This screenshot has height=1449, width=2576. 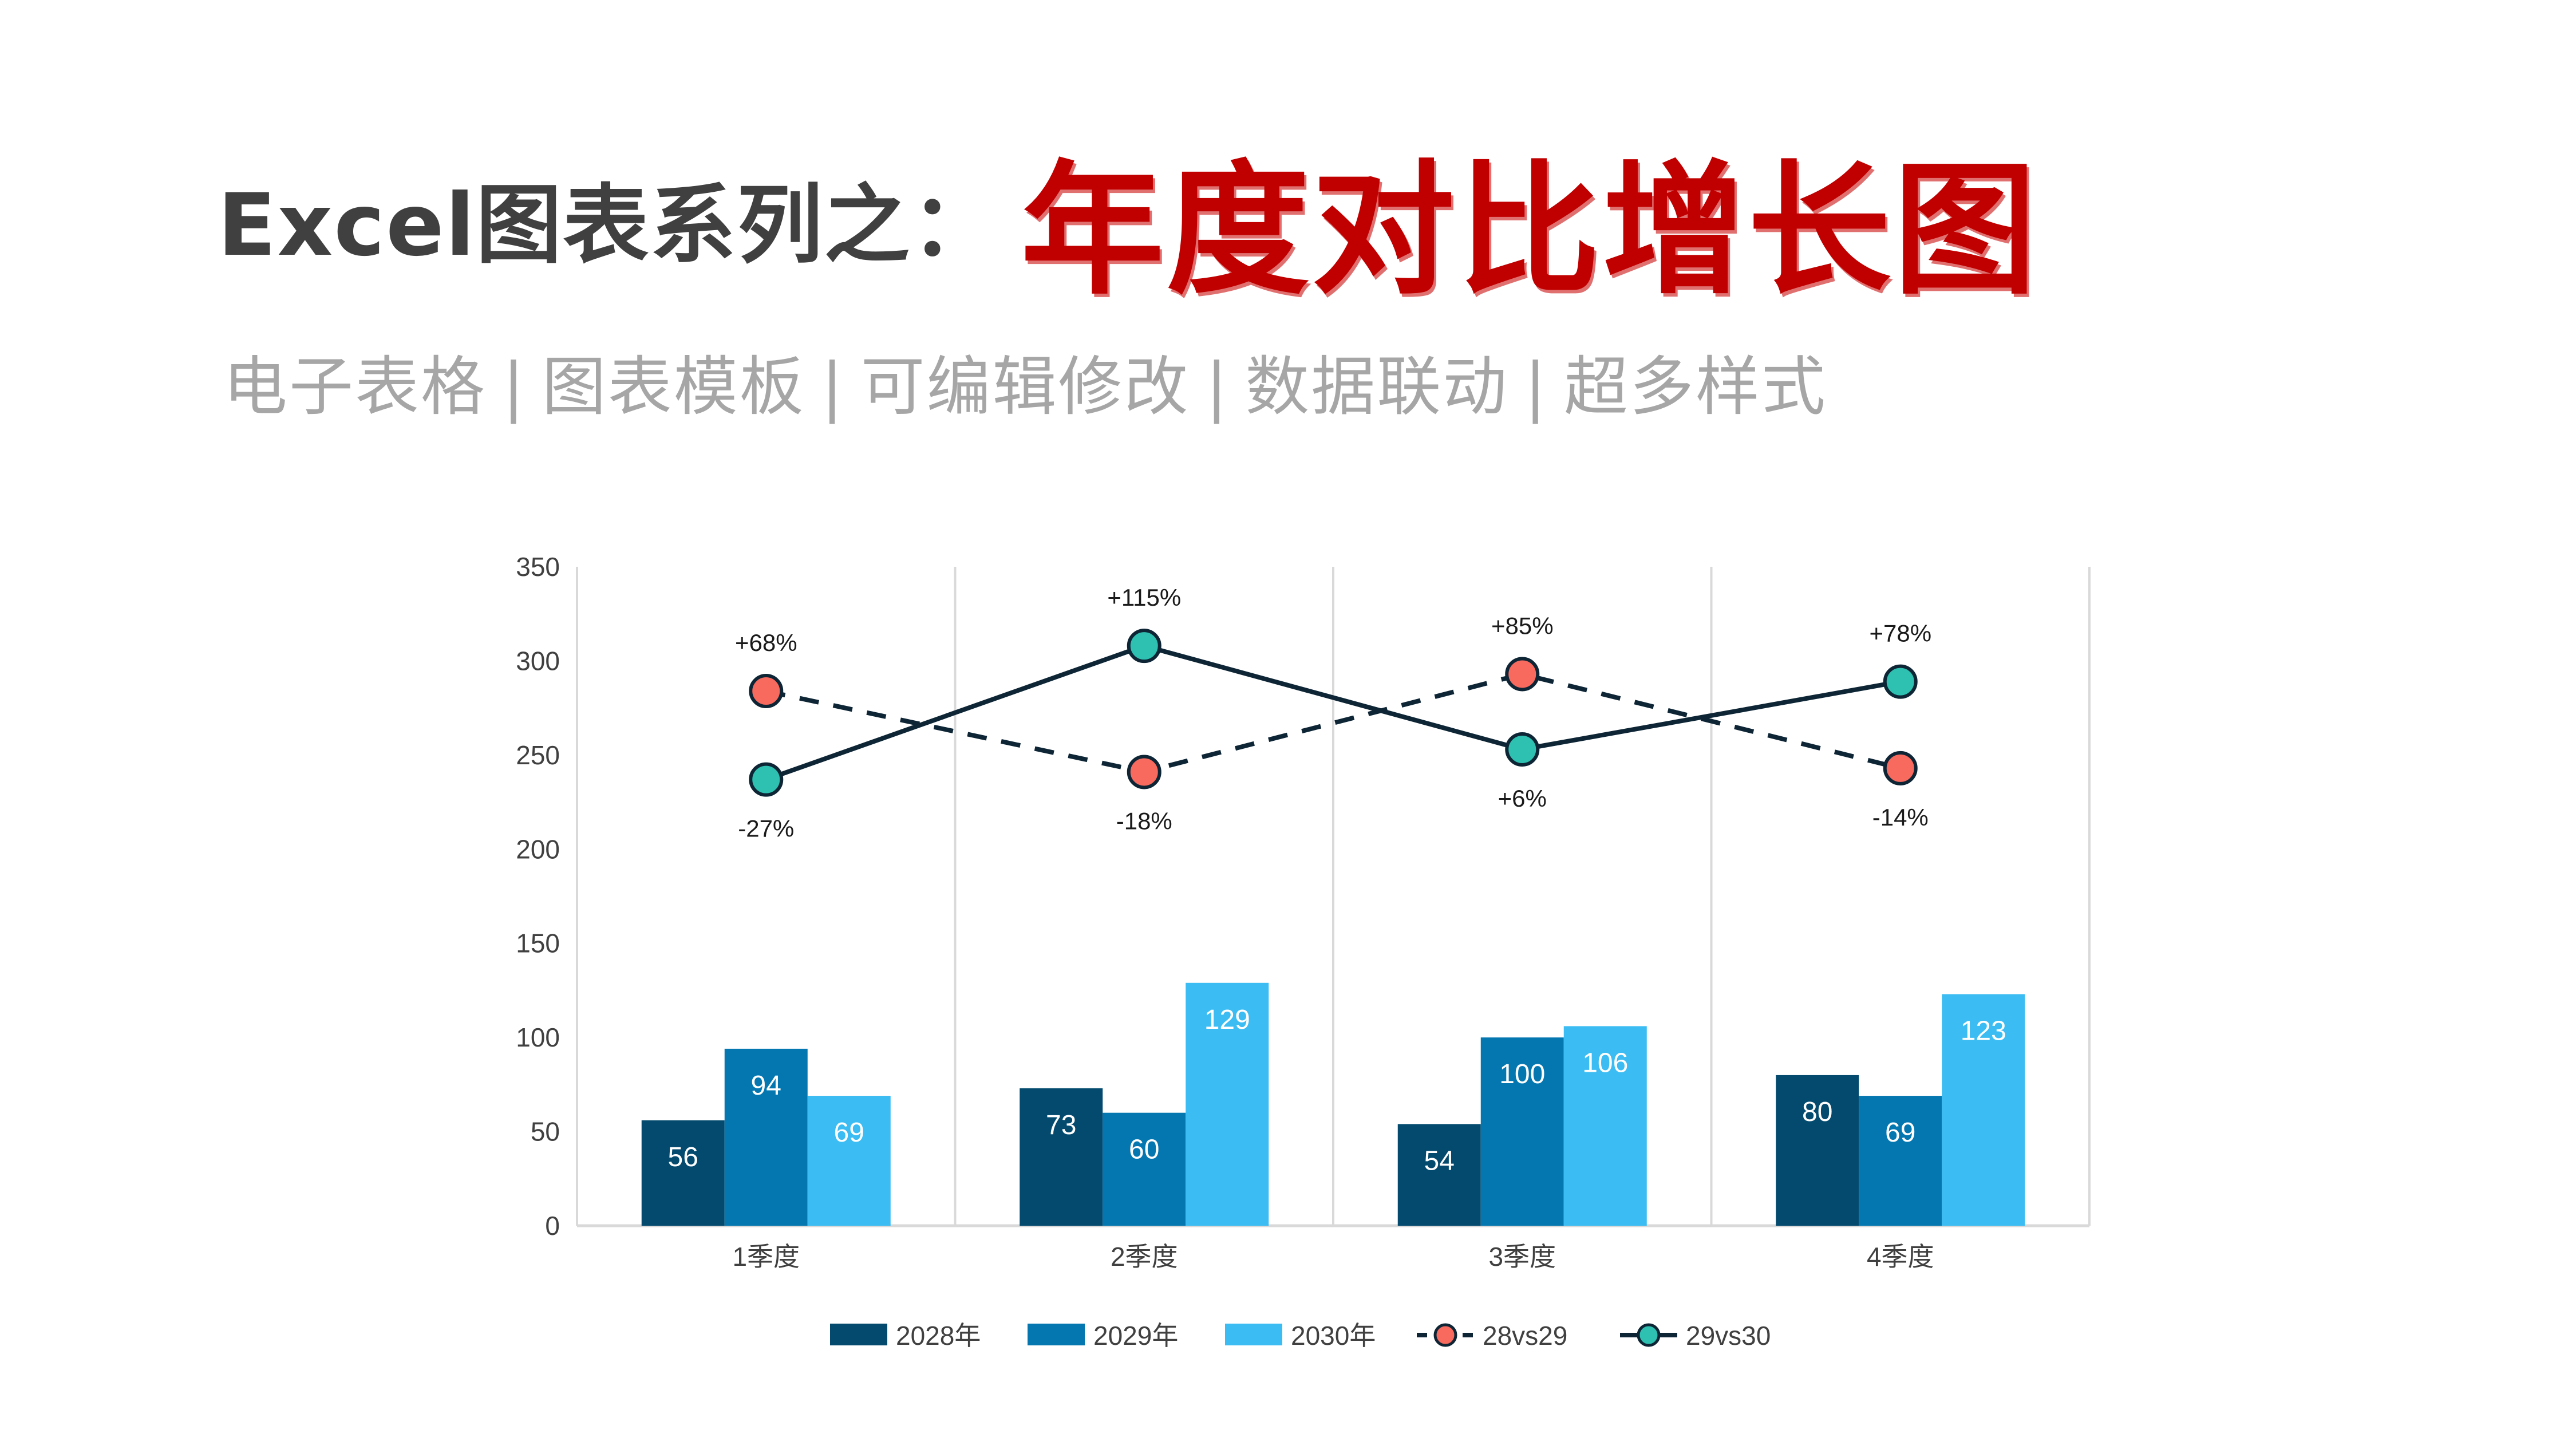 I want to click on bar-value-label: 129, so click(x=1227, y=1020).